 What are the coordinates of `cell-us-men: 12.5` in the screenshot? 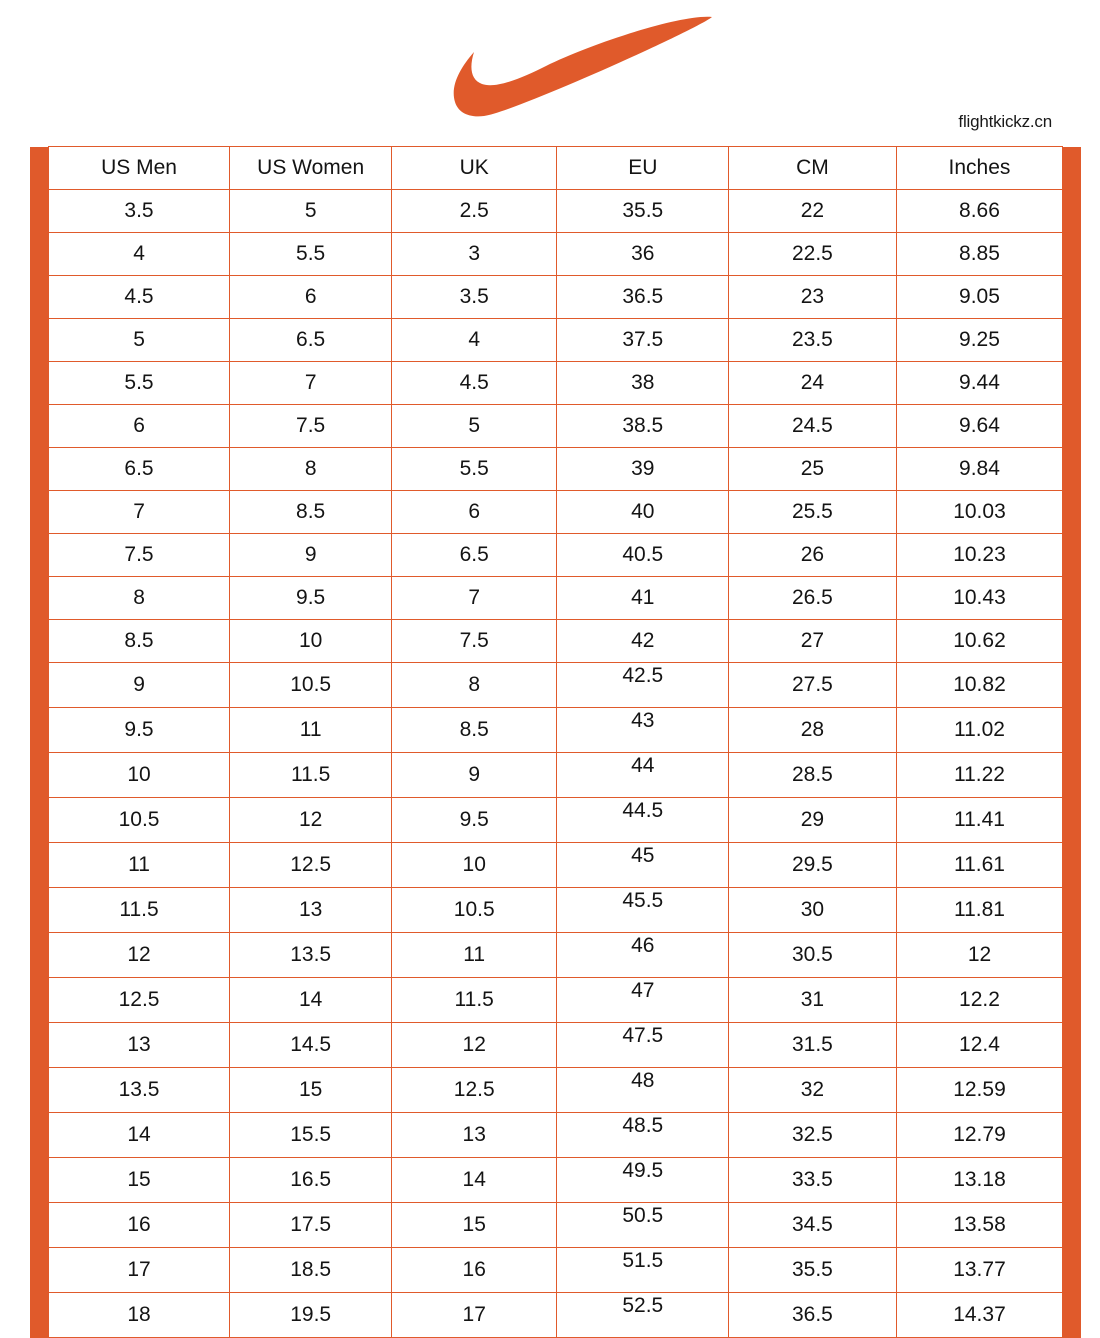 It's located at (139, 1000).